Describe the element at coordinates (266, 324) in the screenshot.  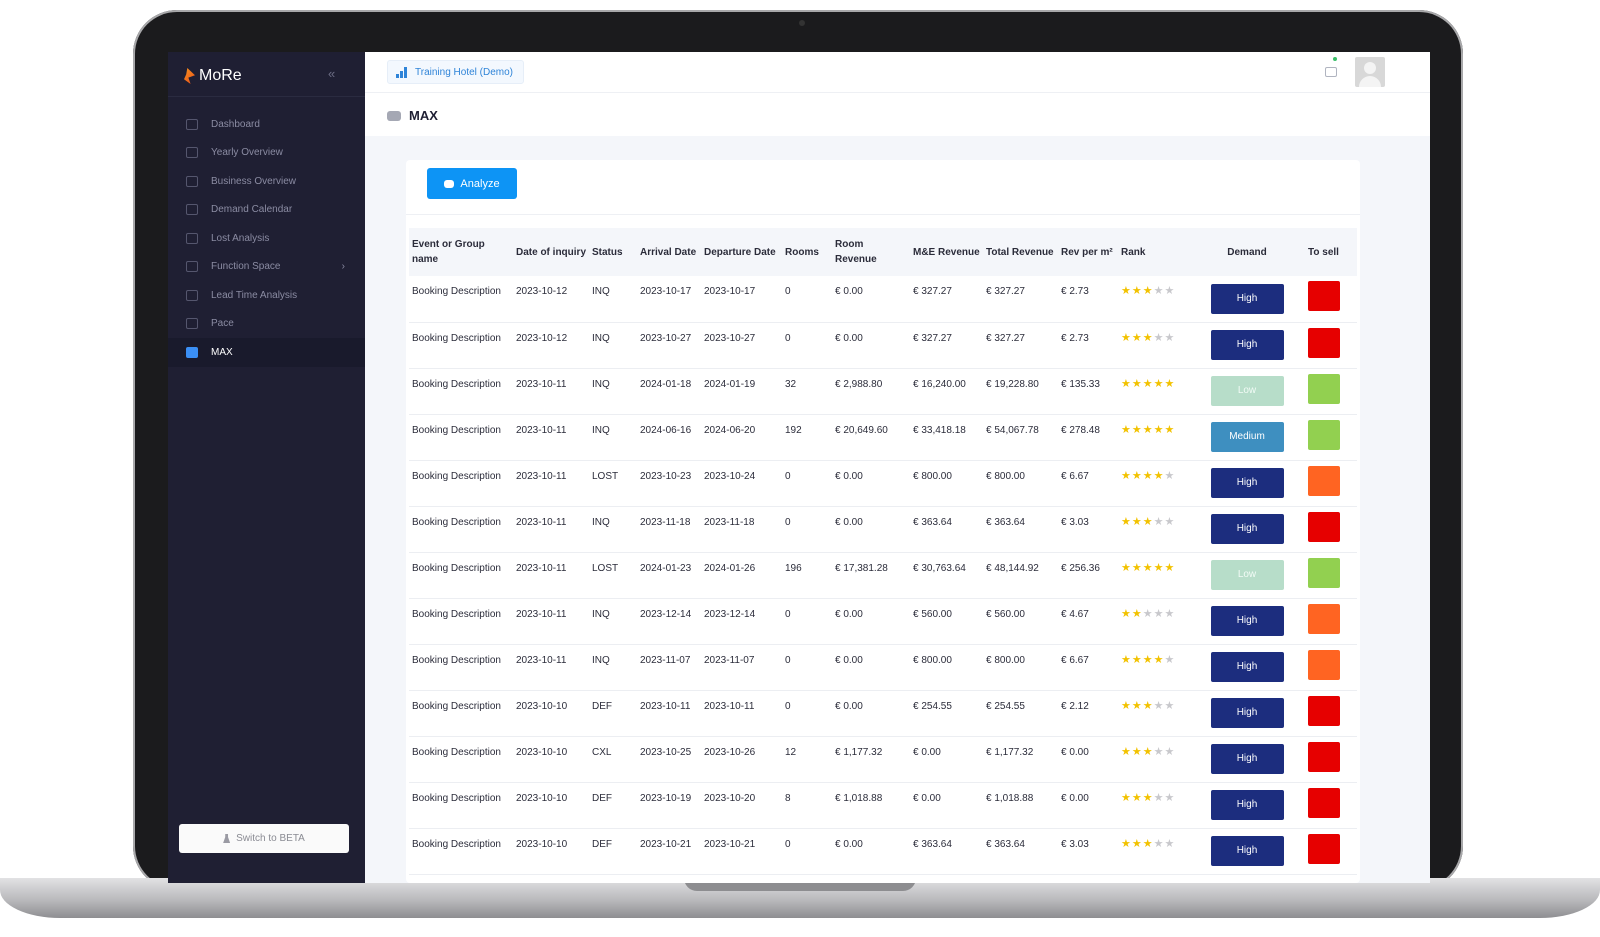
I see `sidebar-item-pace: Pace` at that location.